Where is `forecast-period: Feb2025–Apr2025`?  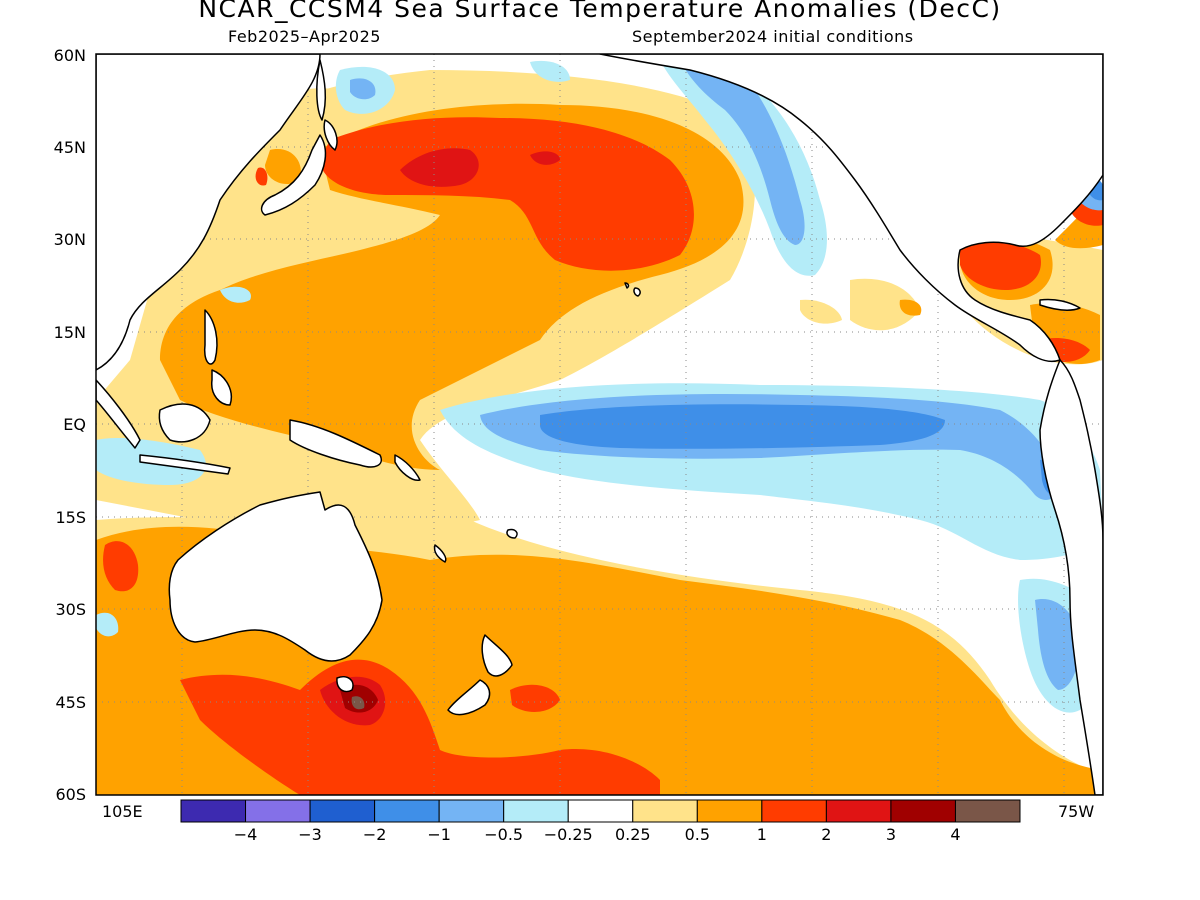 forecast-period: Feb2025–Apr2025 is located at coordinates (304, 36).